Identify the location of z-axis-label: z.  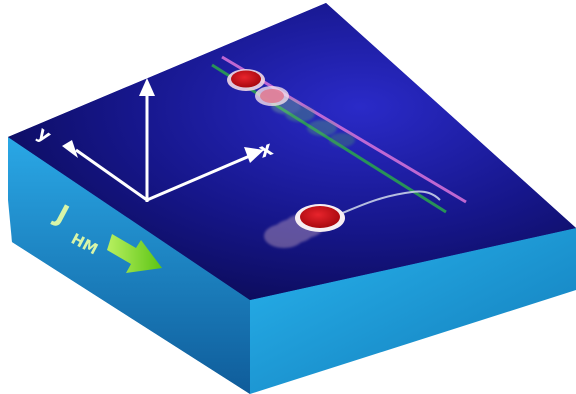
(144, 59).